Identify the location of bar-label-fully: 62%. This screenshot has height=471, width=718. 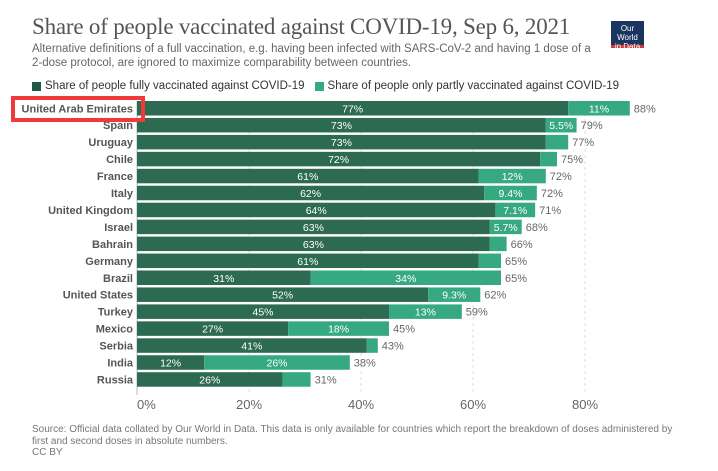
(310, 194).